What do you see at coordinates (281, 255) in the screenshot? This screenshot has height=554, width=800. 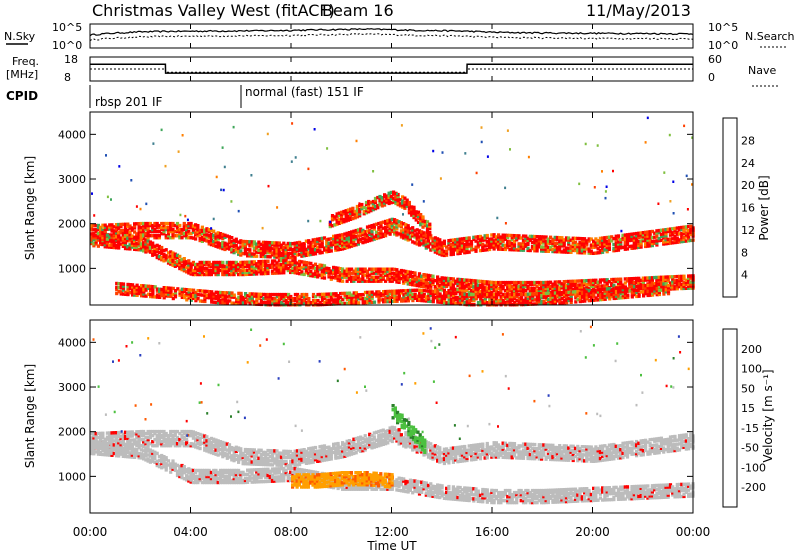 I see `power-cells-cell-2004` at bounding box center [281, 255].